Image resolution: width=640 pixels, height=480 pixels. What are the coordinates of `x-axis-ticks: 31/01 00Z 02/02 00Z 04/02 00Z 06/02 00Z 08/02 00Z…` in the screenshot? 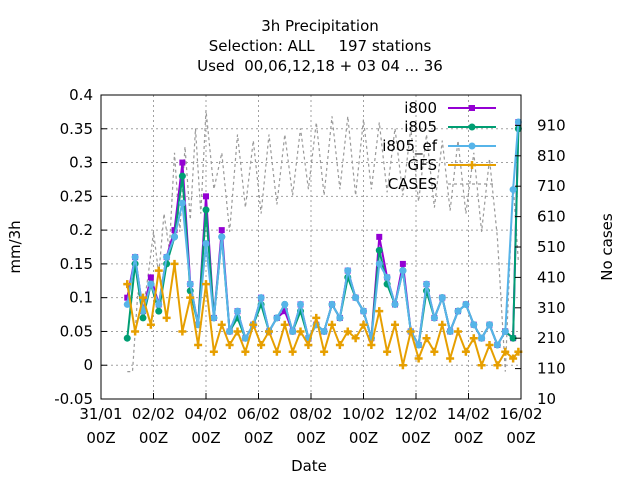 It's located at (311, 420).